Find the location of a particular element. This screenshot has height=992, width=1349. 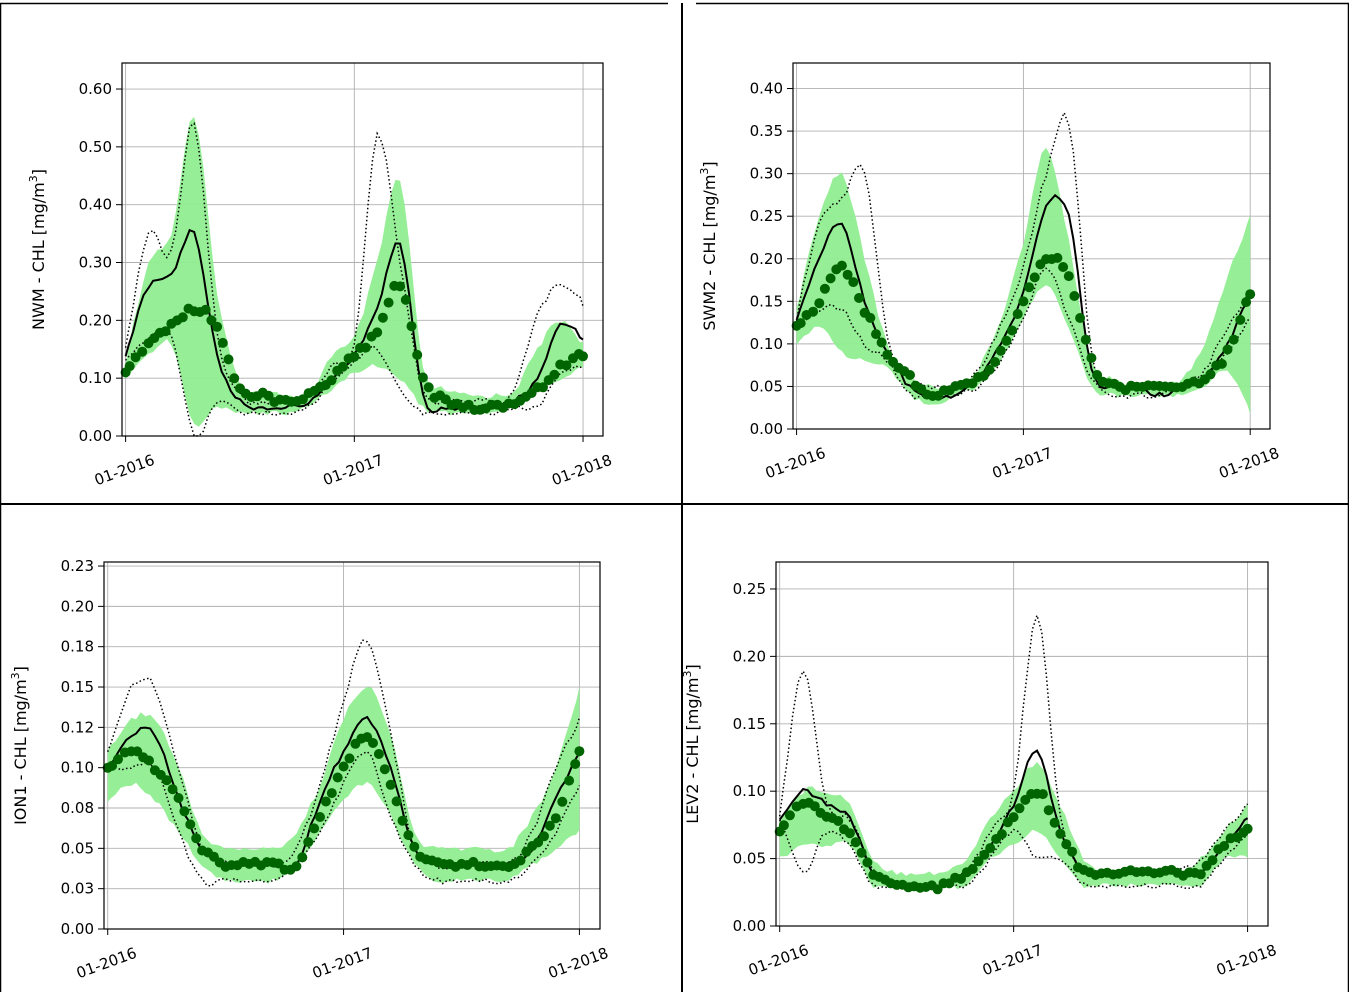

y-tick-label: 0.12 is located at coordinates (77, 727).